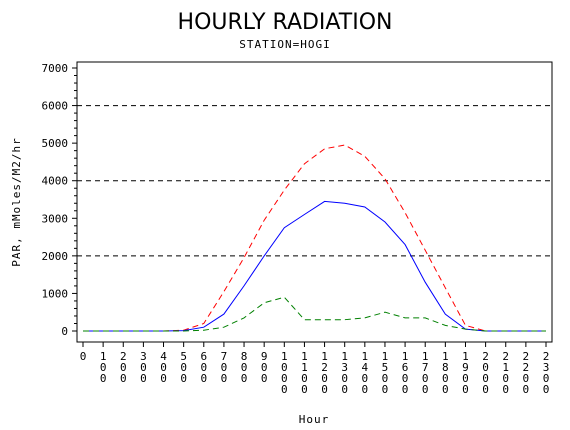  Describe the element at coordinates (55, 293) in the screenshot. I see `y-tick-label: 1000` at that location.